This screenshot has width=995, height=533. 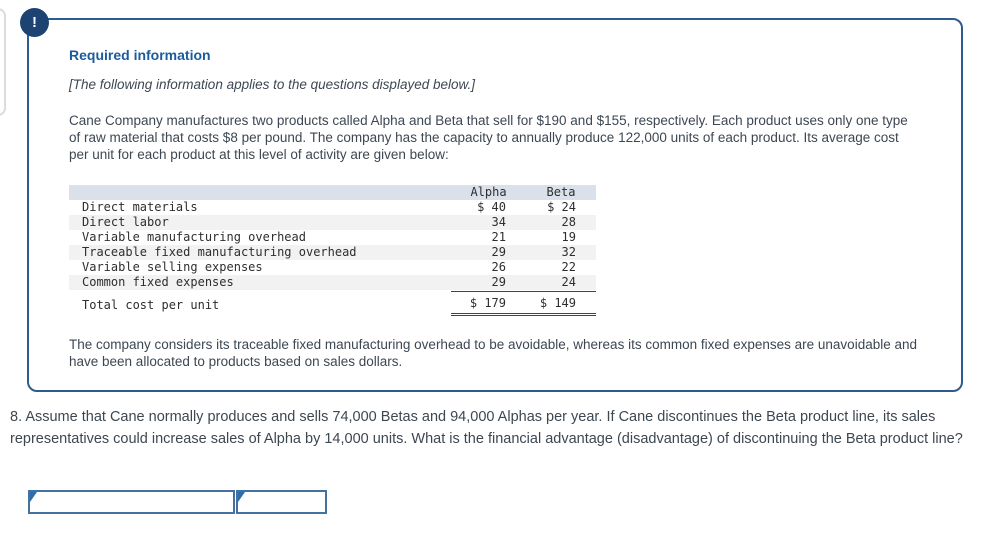 What do you see at coordinates (568, 252) in the screenshot?
I see `beta-value: 32` at bounding box center [568, 252].